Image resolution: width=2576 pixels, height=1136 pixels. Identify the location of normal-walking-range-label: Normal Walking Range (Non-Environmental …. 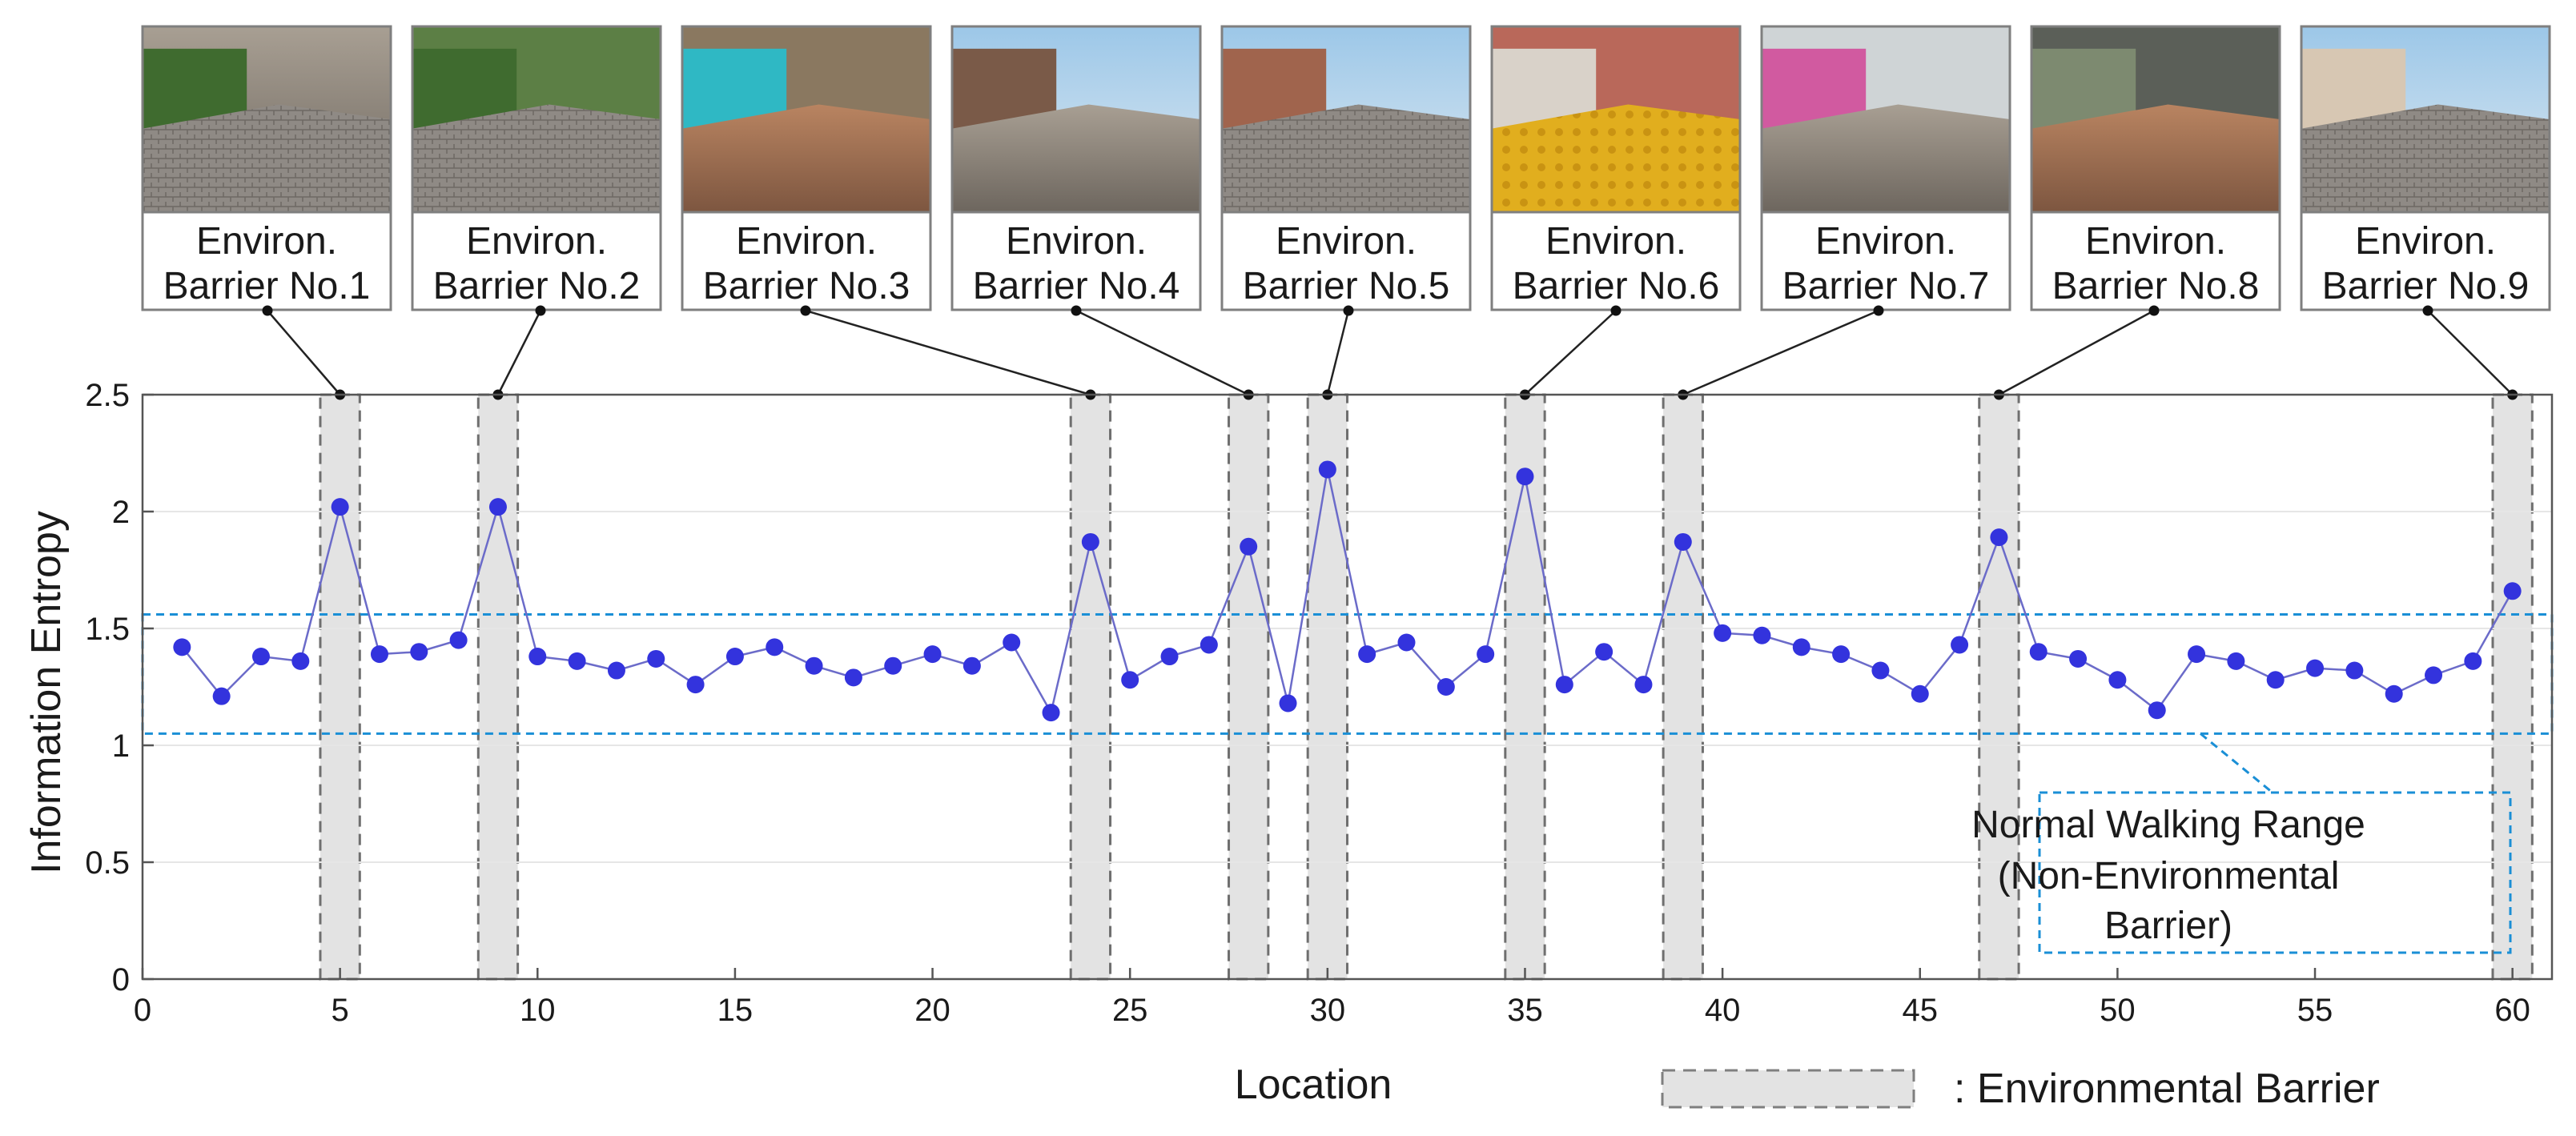
(2168, 876).